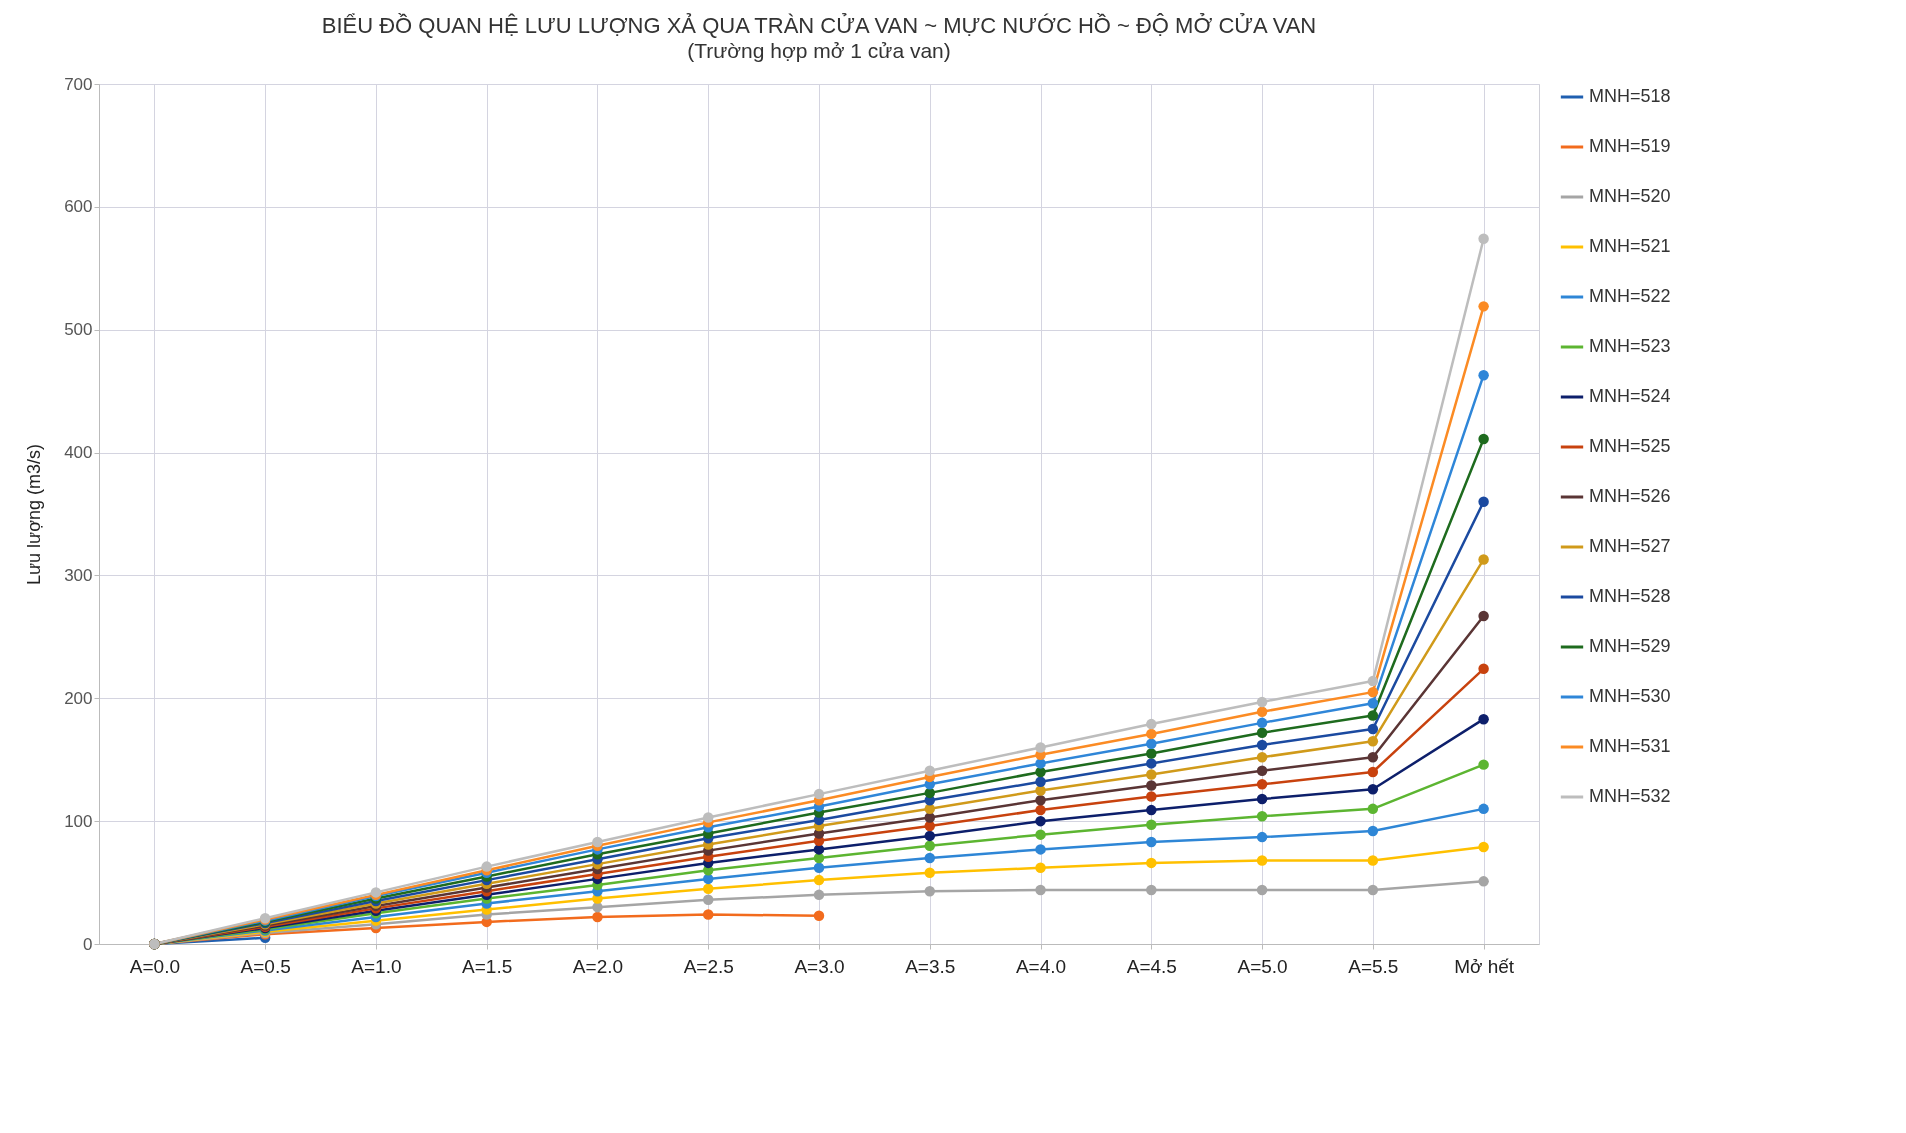 This screenshot has height=1133, width=1906. What do you see at coordinates (1630, 446) in the screenshot?
I see `legend-label: MNH=525` at bounding box center [1630, 446].